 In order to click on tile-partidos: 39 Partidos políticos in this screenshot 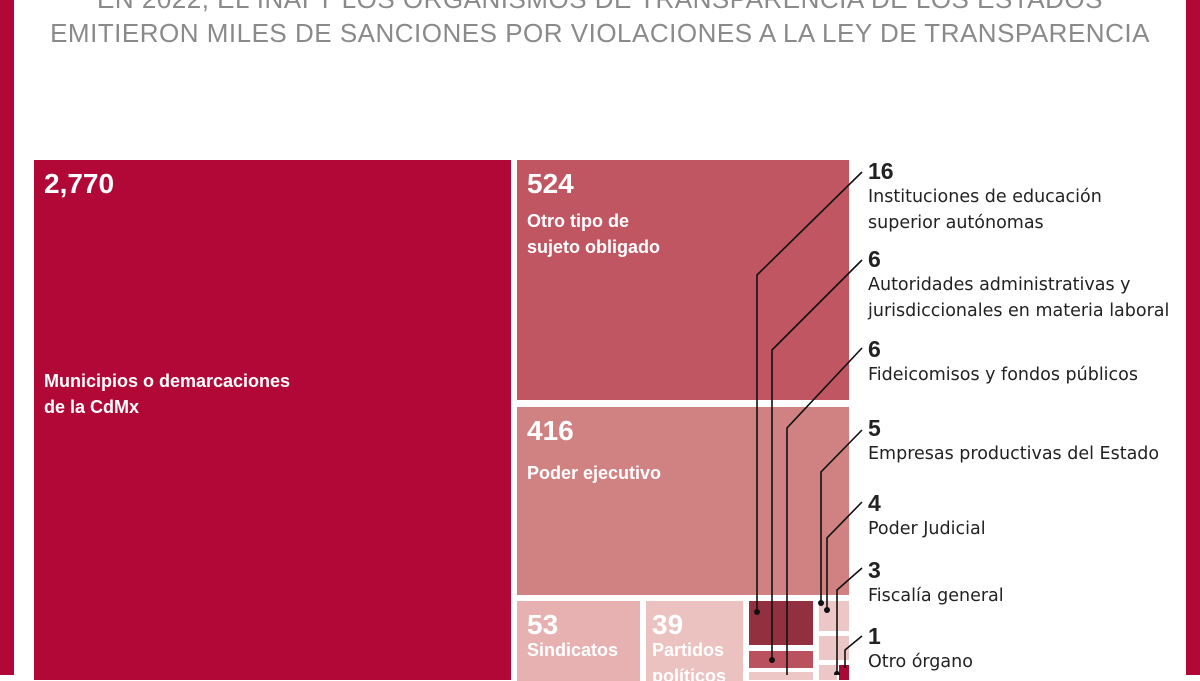, I will do `click(694, 641)`.